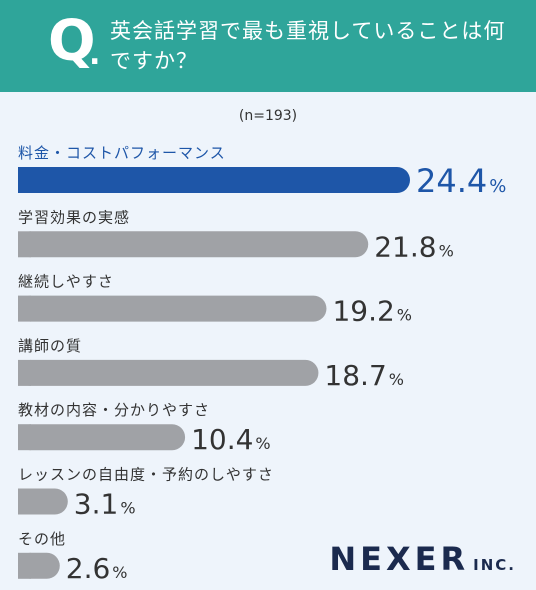 This screenshot has width=536, height=590. What do you see at coordinates (122, 153) in the screenshot?
I see `category-label: 料金・コストパフォーマンス` at bounding box center [122, 153].